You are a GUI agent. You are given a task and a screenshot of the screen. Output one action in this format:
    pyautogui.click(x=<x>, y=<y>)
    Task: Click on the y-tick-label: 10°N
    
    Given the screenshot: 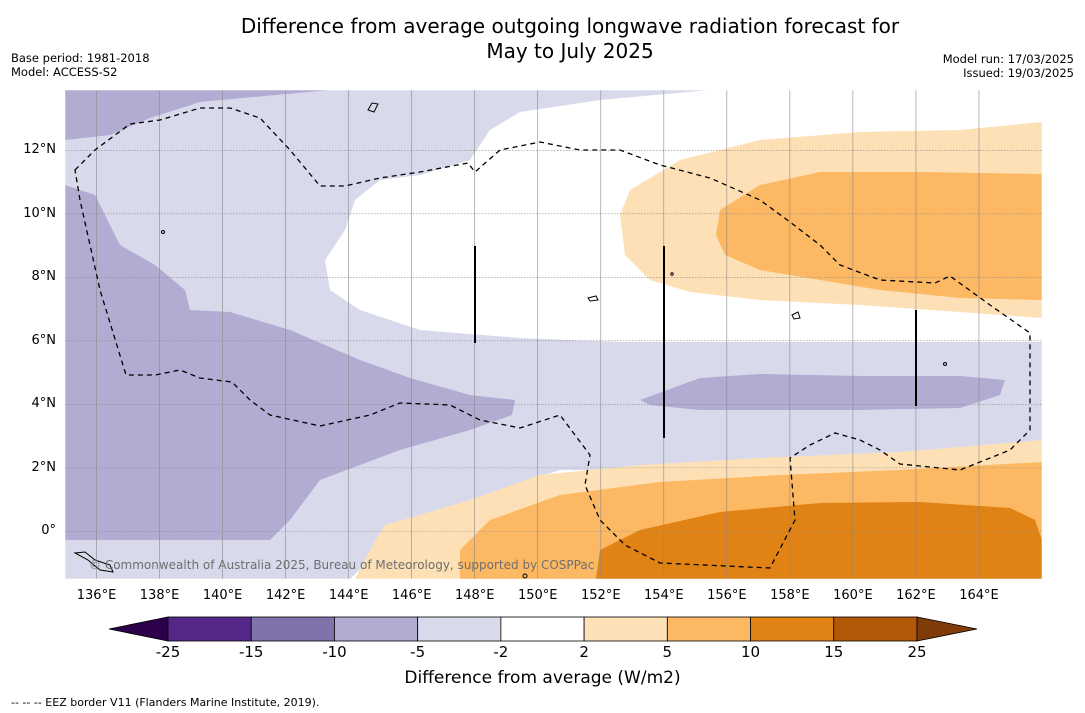 What is the action you would take?
    pyautogui.click(x=39, y=213)
    